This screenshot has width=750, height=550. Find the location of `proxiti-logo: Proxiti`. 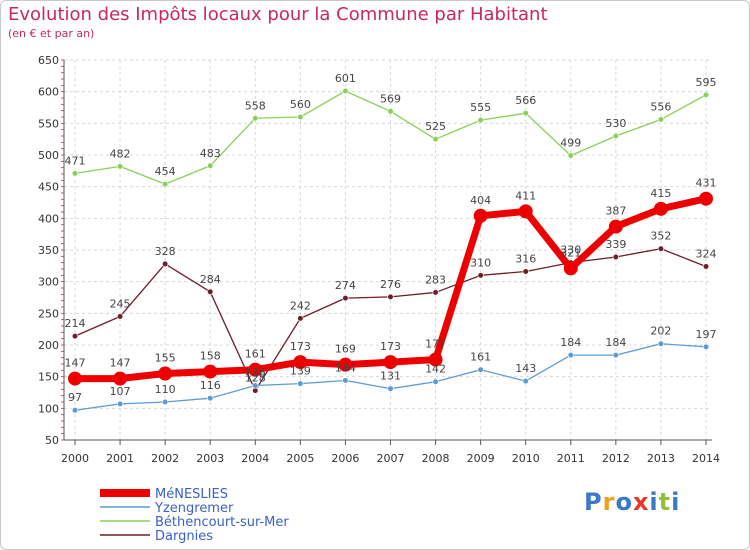

proxiti-logo: Proxiti is located at coordinates (632, 502).